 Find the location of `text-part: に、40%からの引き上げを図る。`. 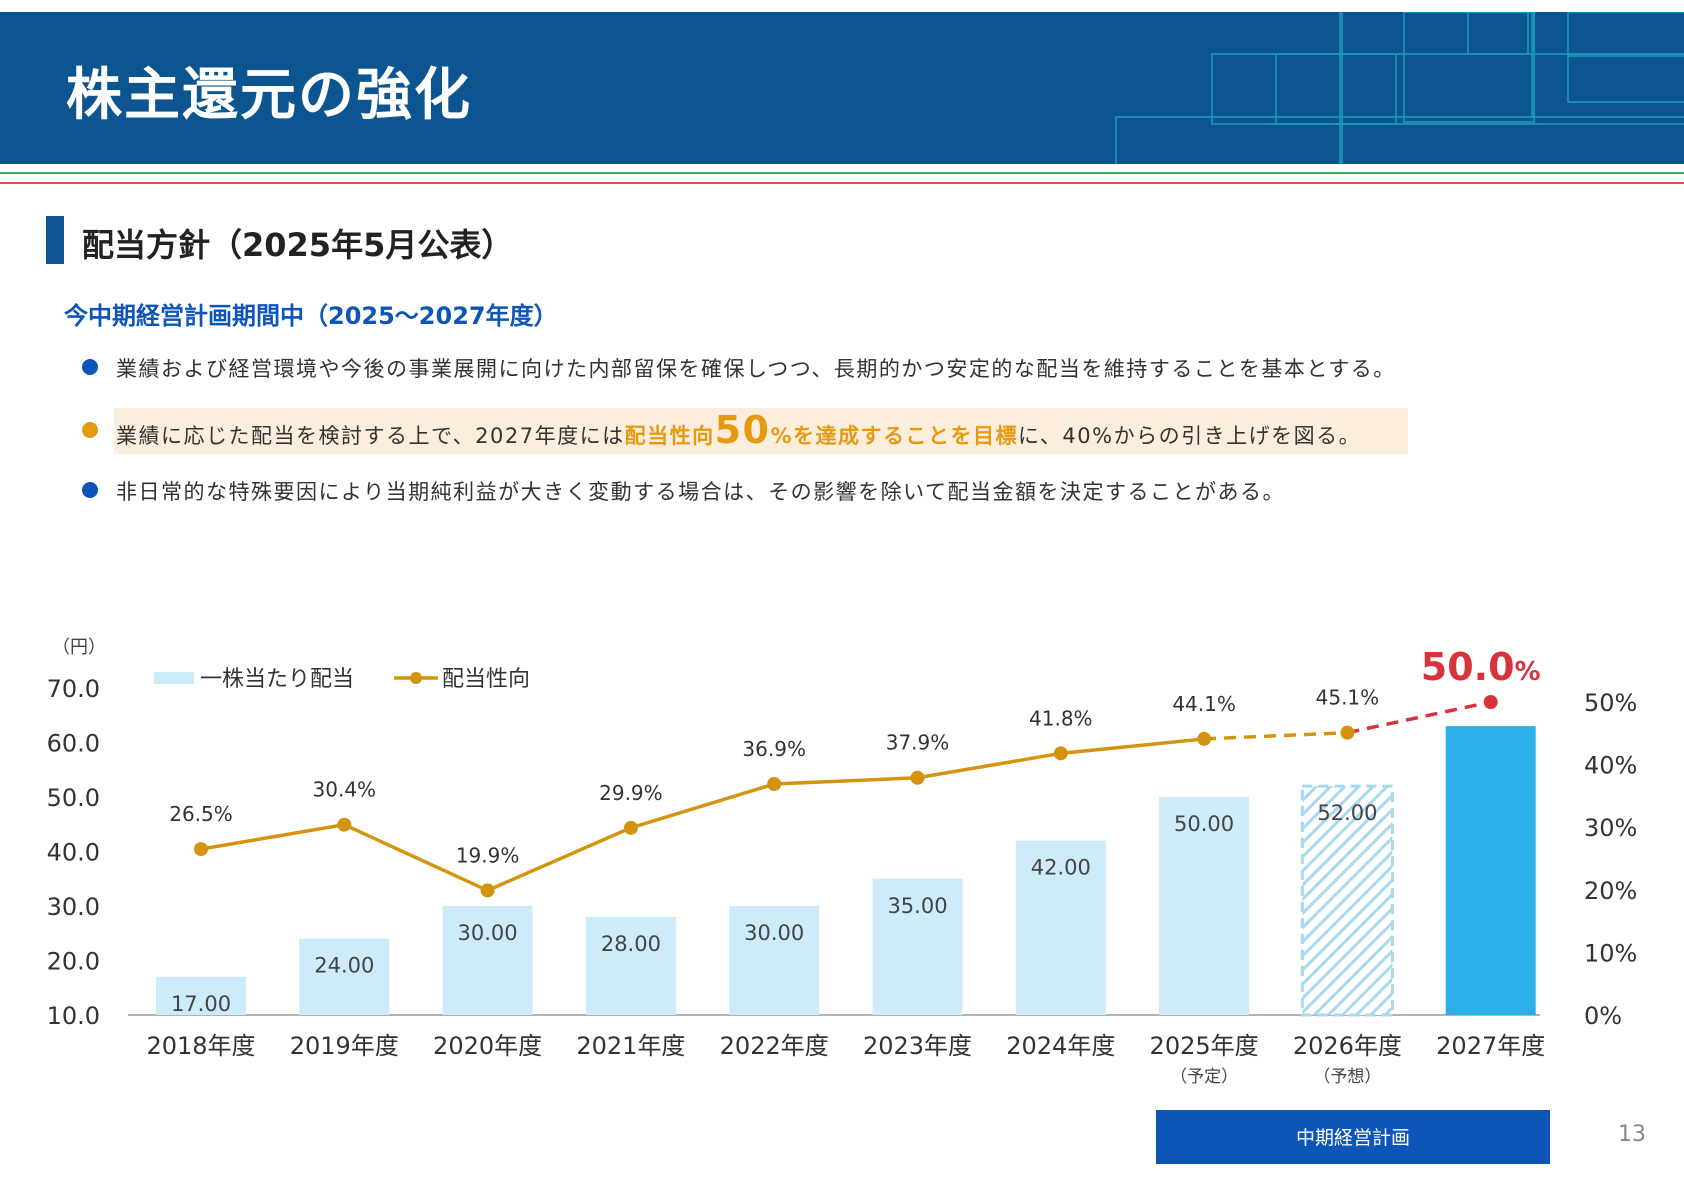

text-part: に、40%からの引き上げを図る。 is located at coordinates (1190, 436).